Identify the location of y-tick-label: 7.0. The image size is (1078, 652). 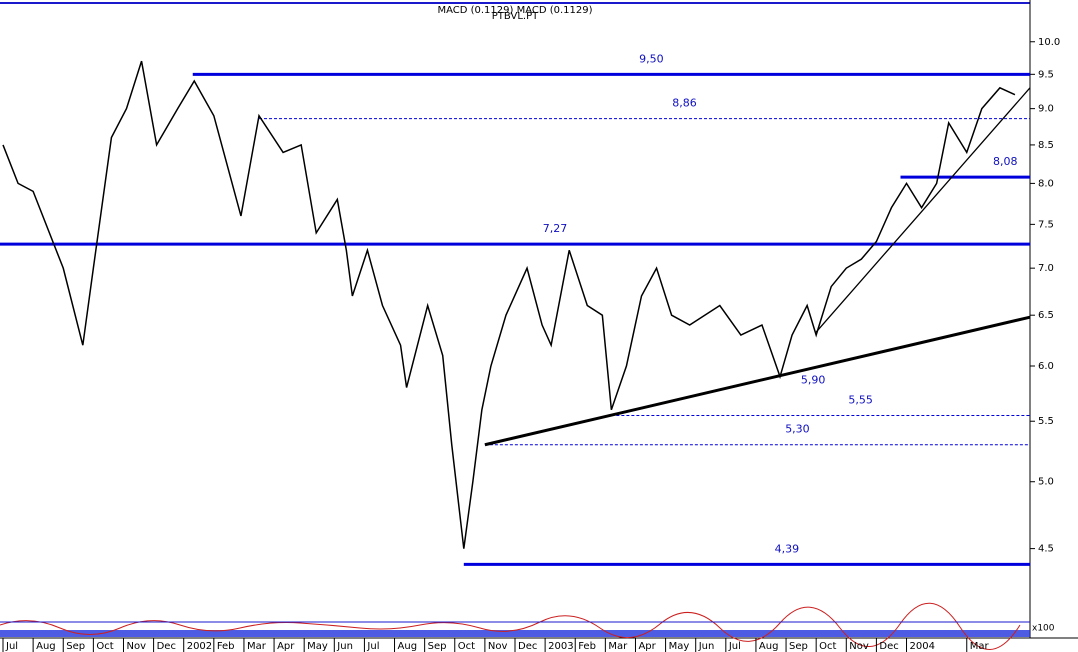
(1046, 268).